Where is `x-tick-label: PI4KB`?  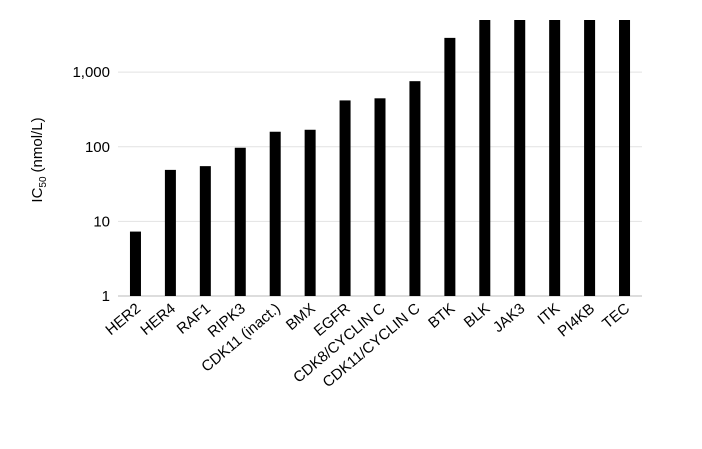 x-tick-label: PI4KB is located at coordinates (577, 320).